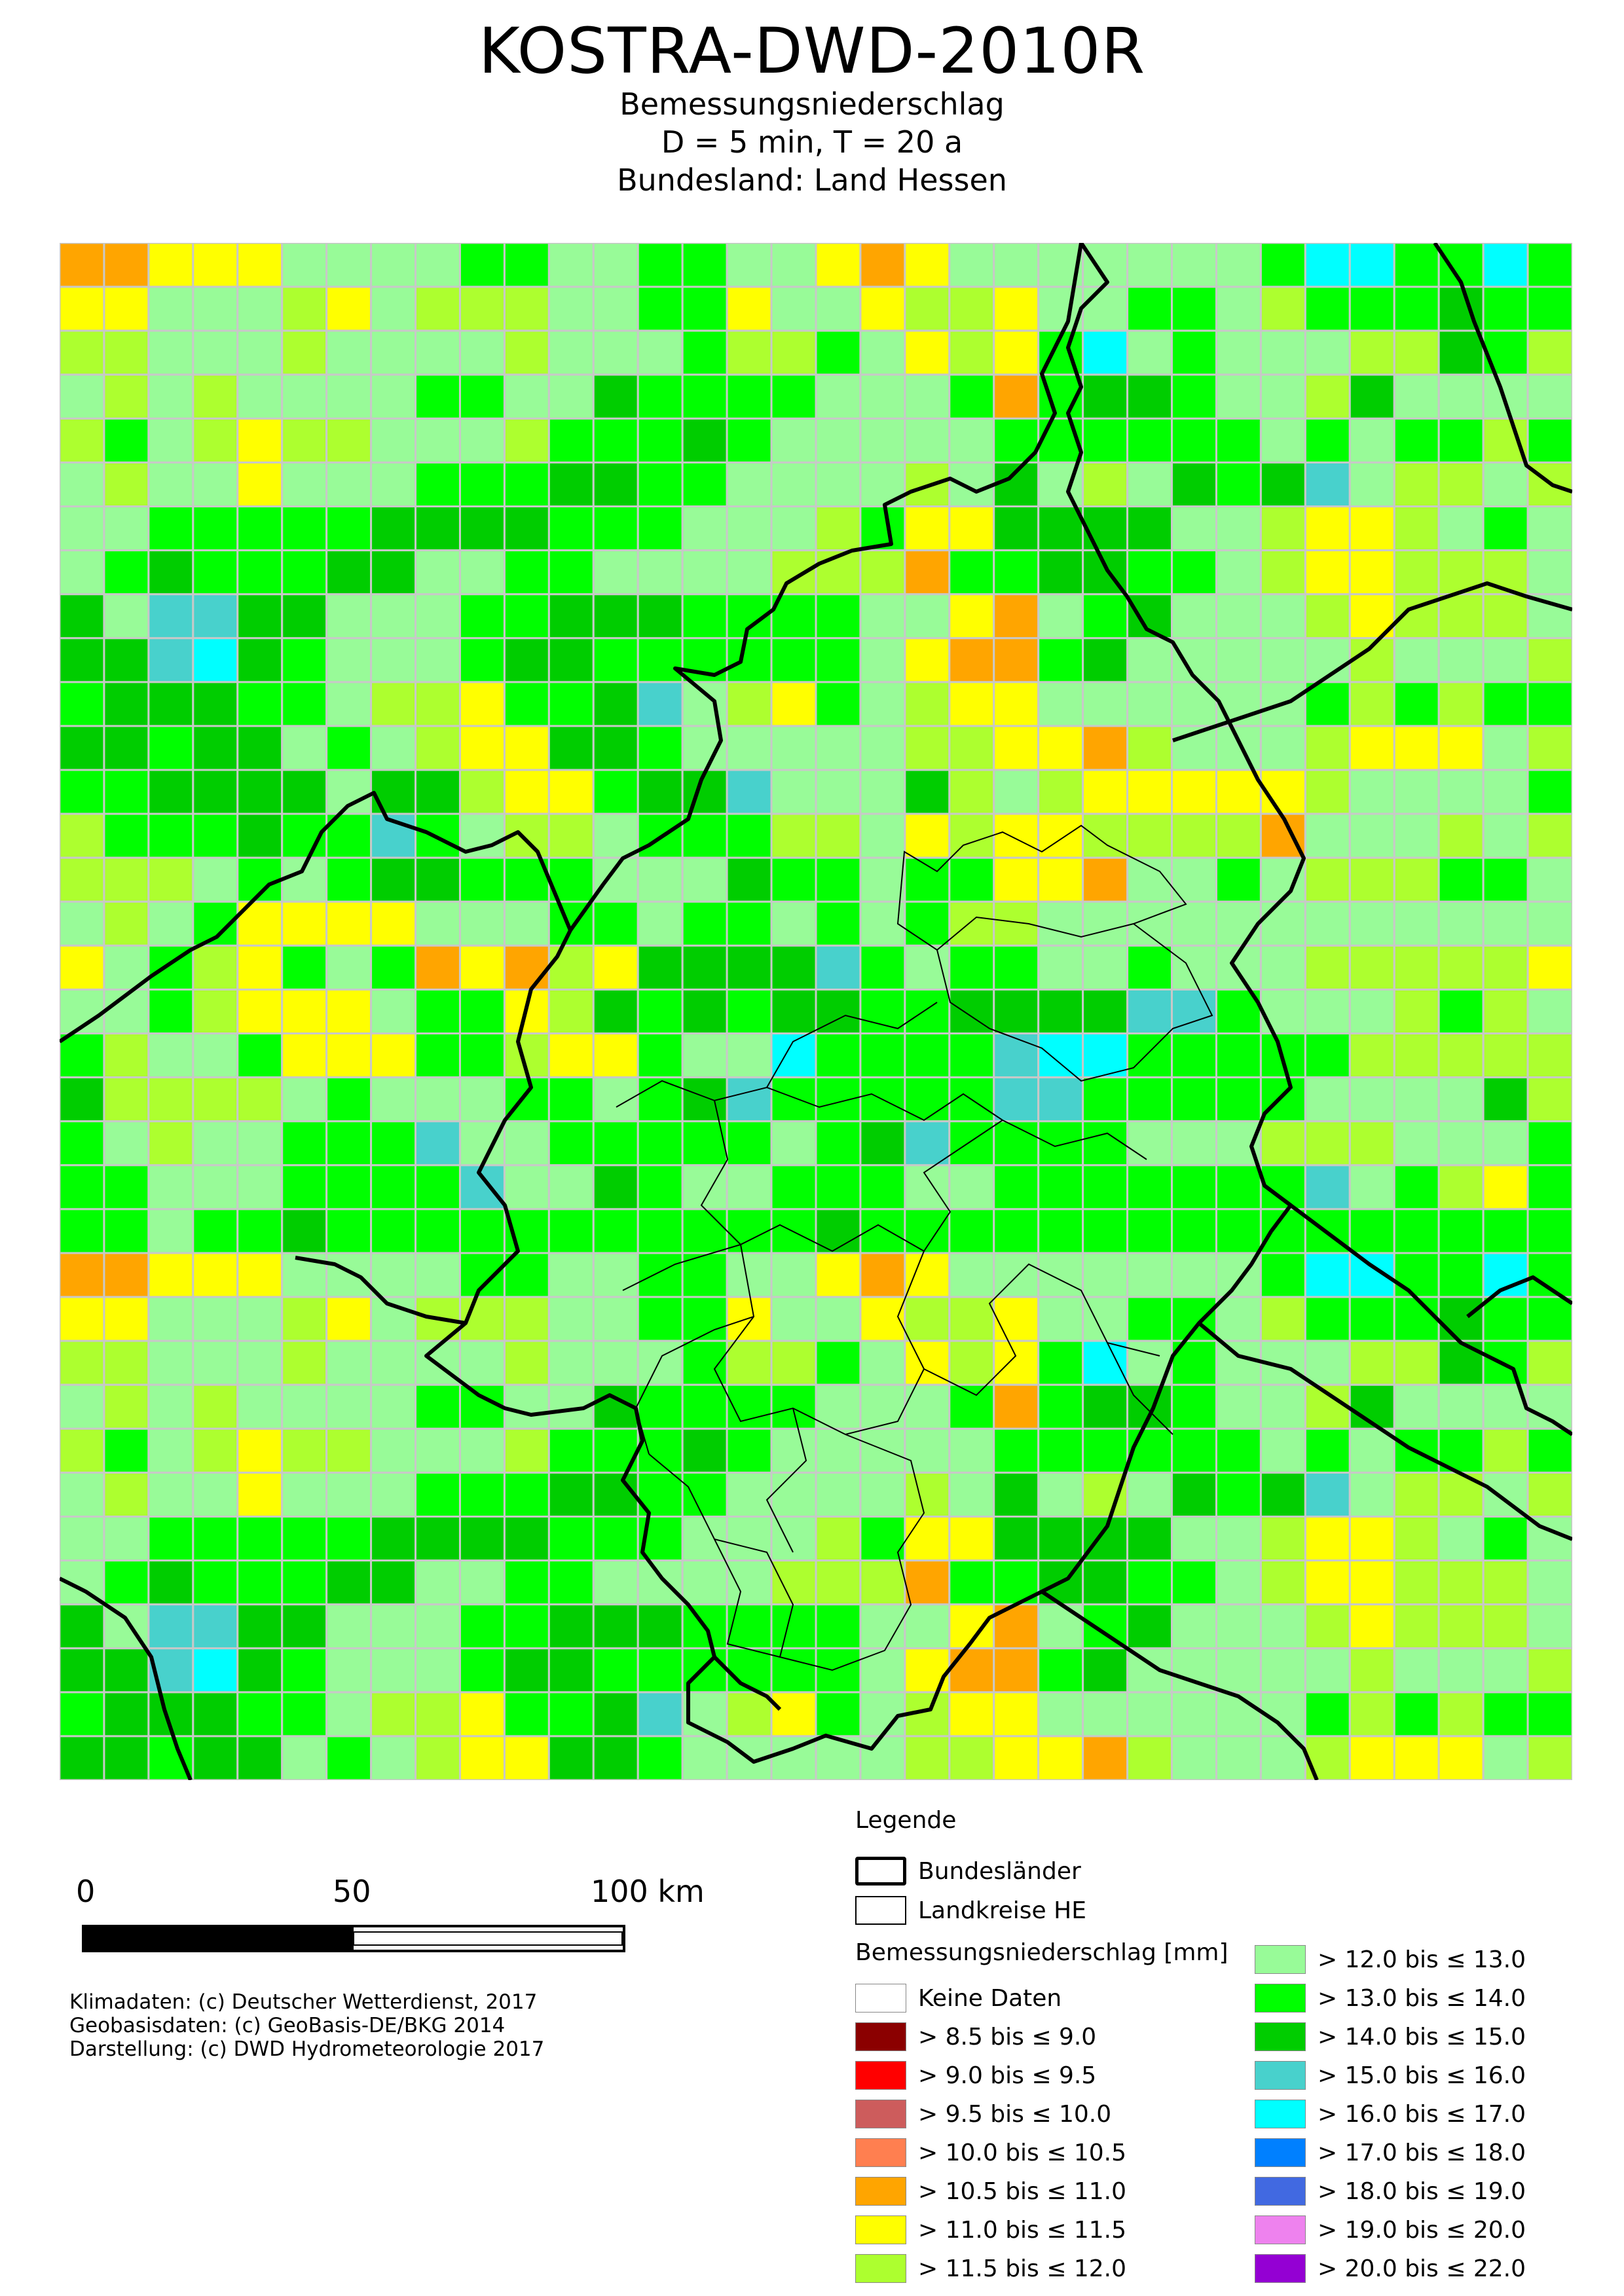 Image resolution: width=1624 pixels, height=2296 pixels. I want to click on legend-class-13: > 17.0 bis ≤ 18.0, so click(1390, 2152).